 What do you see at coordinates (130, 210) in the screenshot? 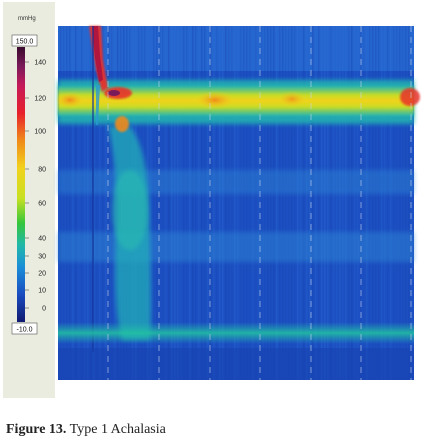
I see `swallow-blob` at bounding box center [130, 210].